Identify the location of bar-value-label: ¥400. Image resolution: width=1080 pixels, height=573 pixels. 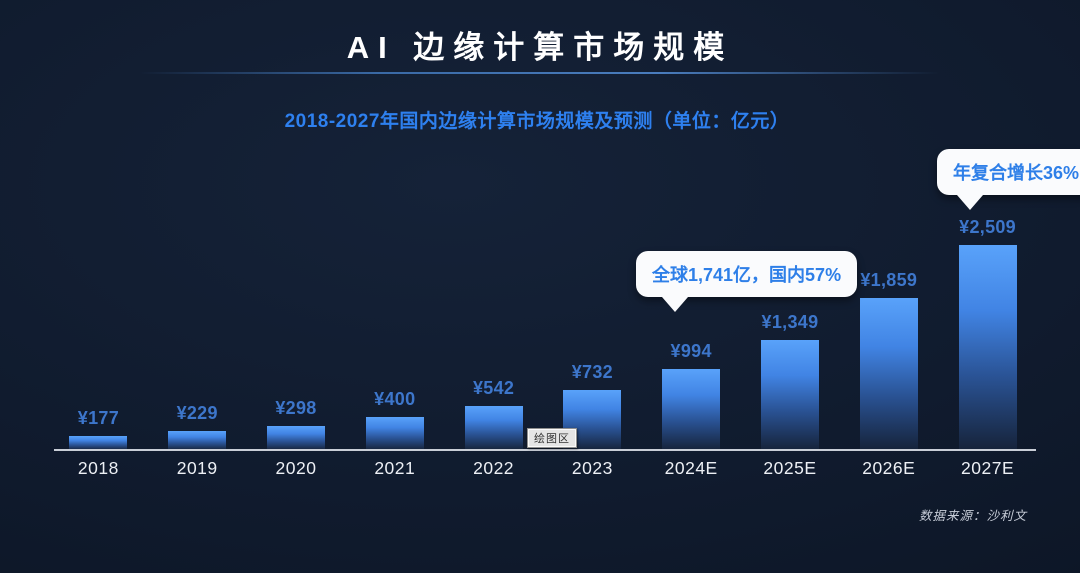
(395, 399).